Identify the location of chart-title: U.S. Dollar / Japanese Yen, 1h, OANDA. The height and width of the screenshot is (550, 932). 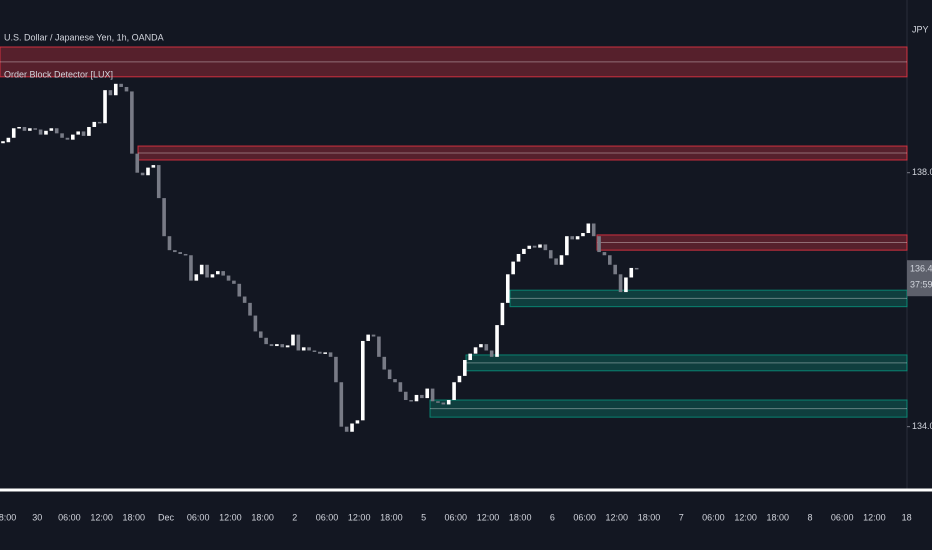
(84, 37).